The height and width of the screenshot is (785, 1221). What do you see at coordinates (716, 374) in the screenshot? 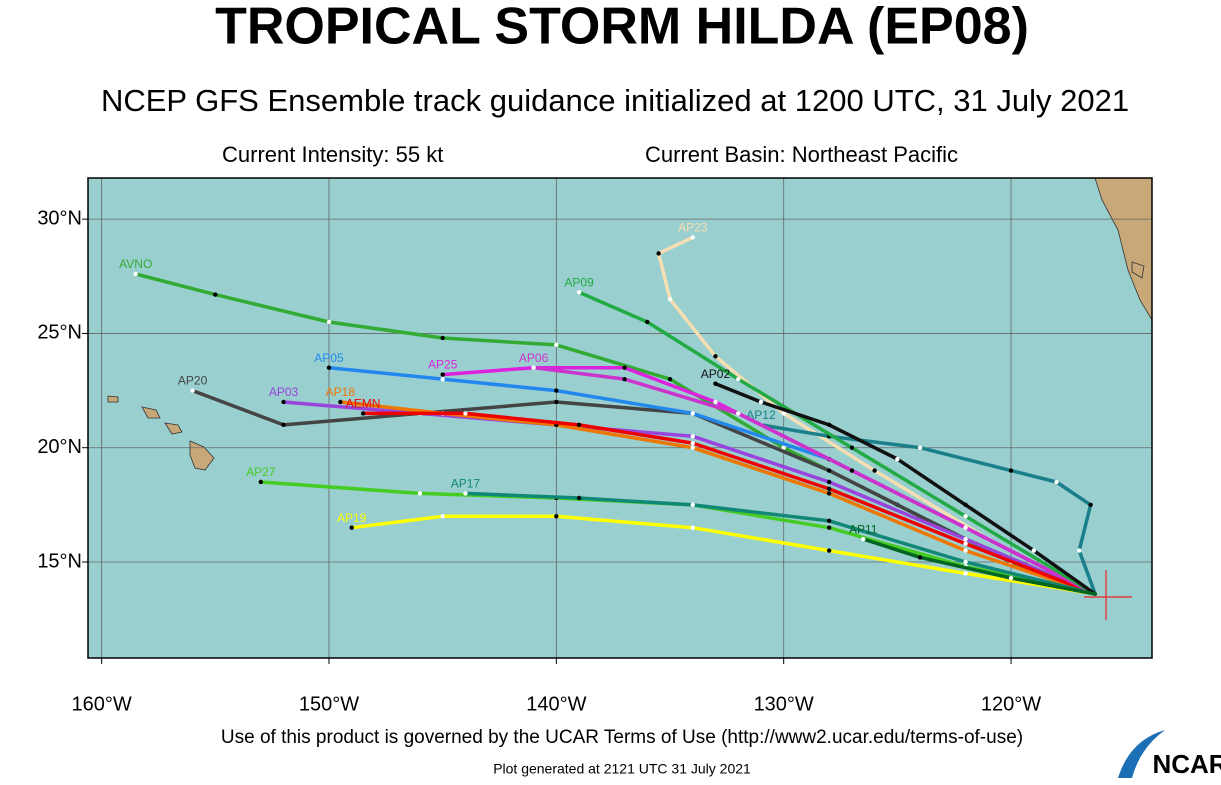
I see `track-label: AP02` at bounding box center [716, 374].